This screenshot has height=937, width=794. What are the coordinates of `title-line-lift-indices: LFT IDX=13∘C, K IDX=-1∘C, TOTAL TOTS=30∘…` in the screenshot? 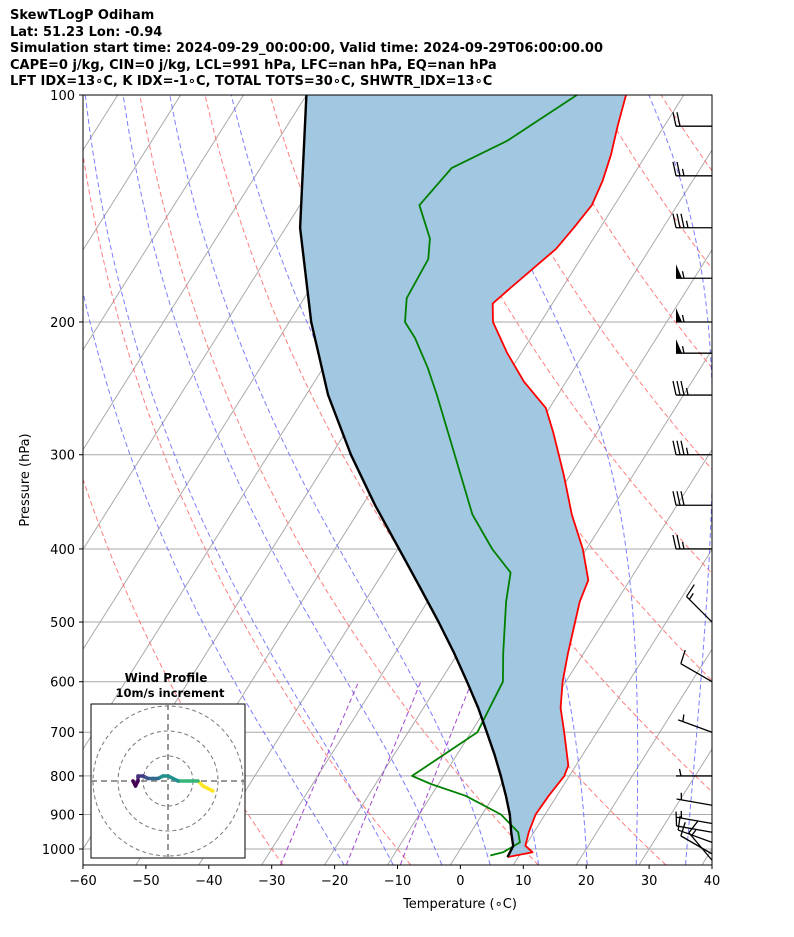 It's located at (251, 81).